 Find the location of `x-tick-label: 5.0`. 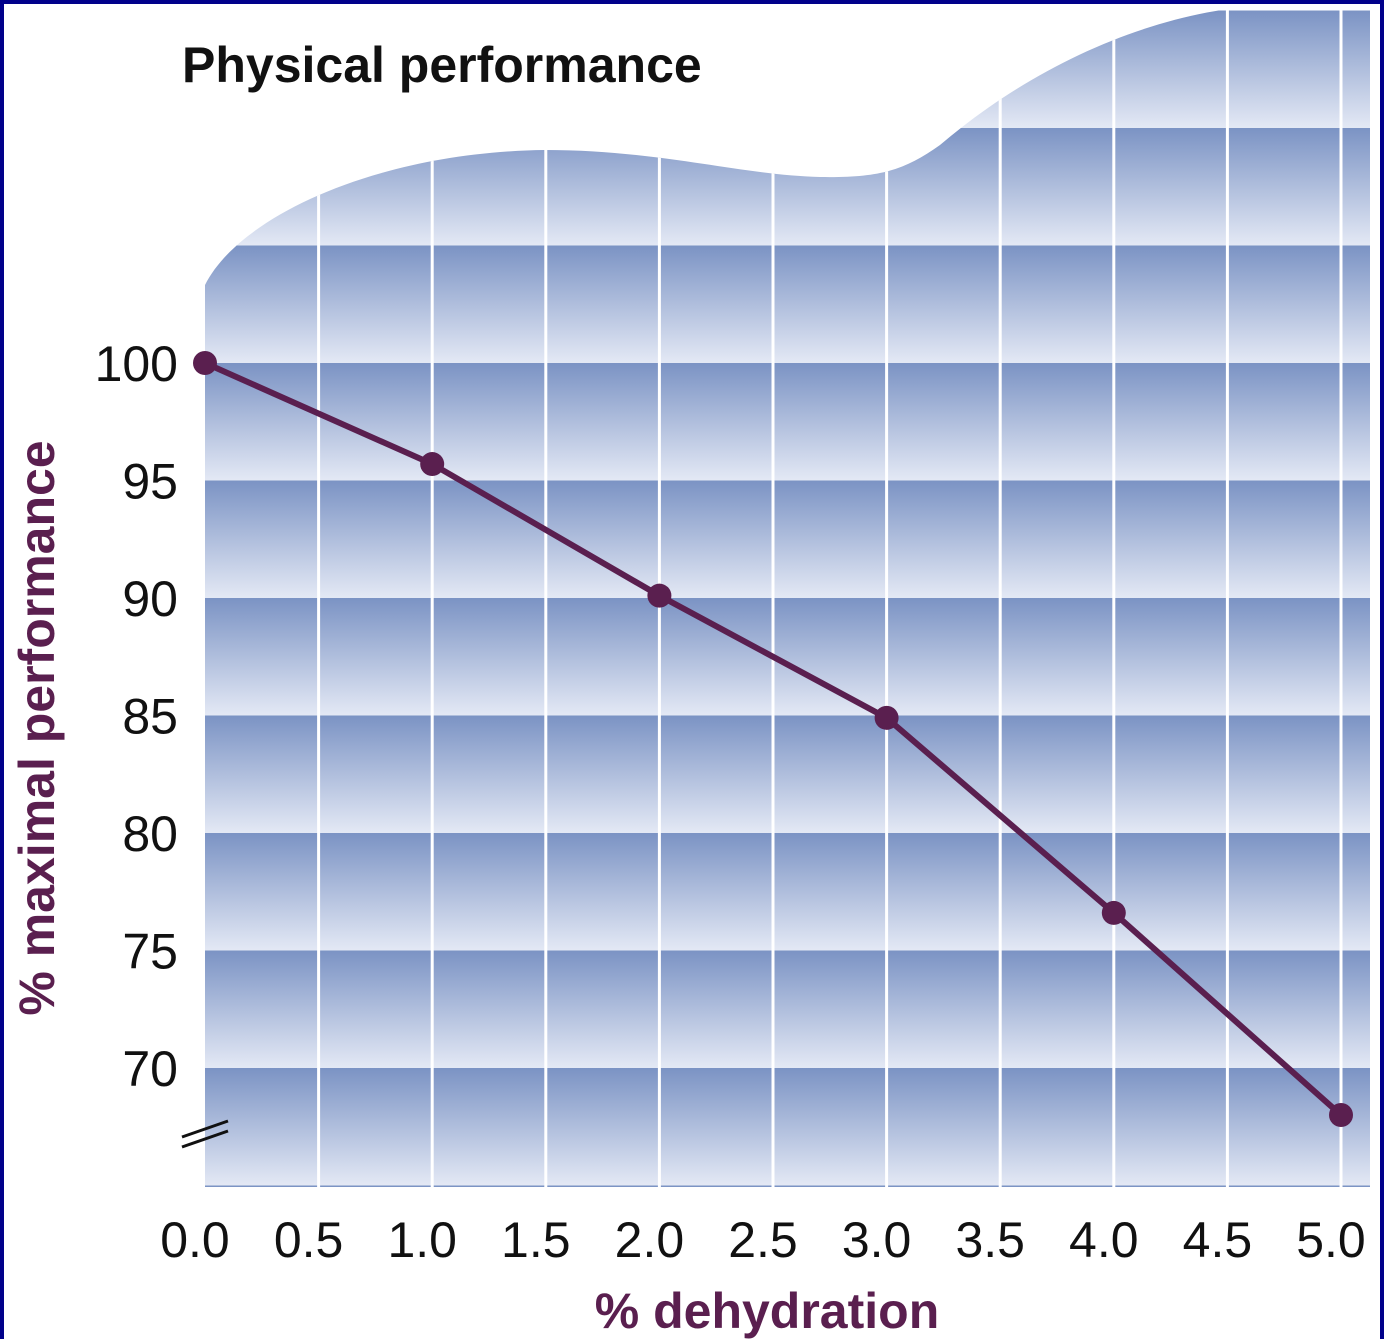

x-tick-label: 5.0 is located at coordinates (1331, 1240).